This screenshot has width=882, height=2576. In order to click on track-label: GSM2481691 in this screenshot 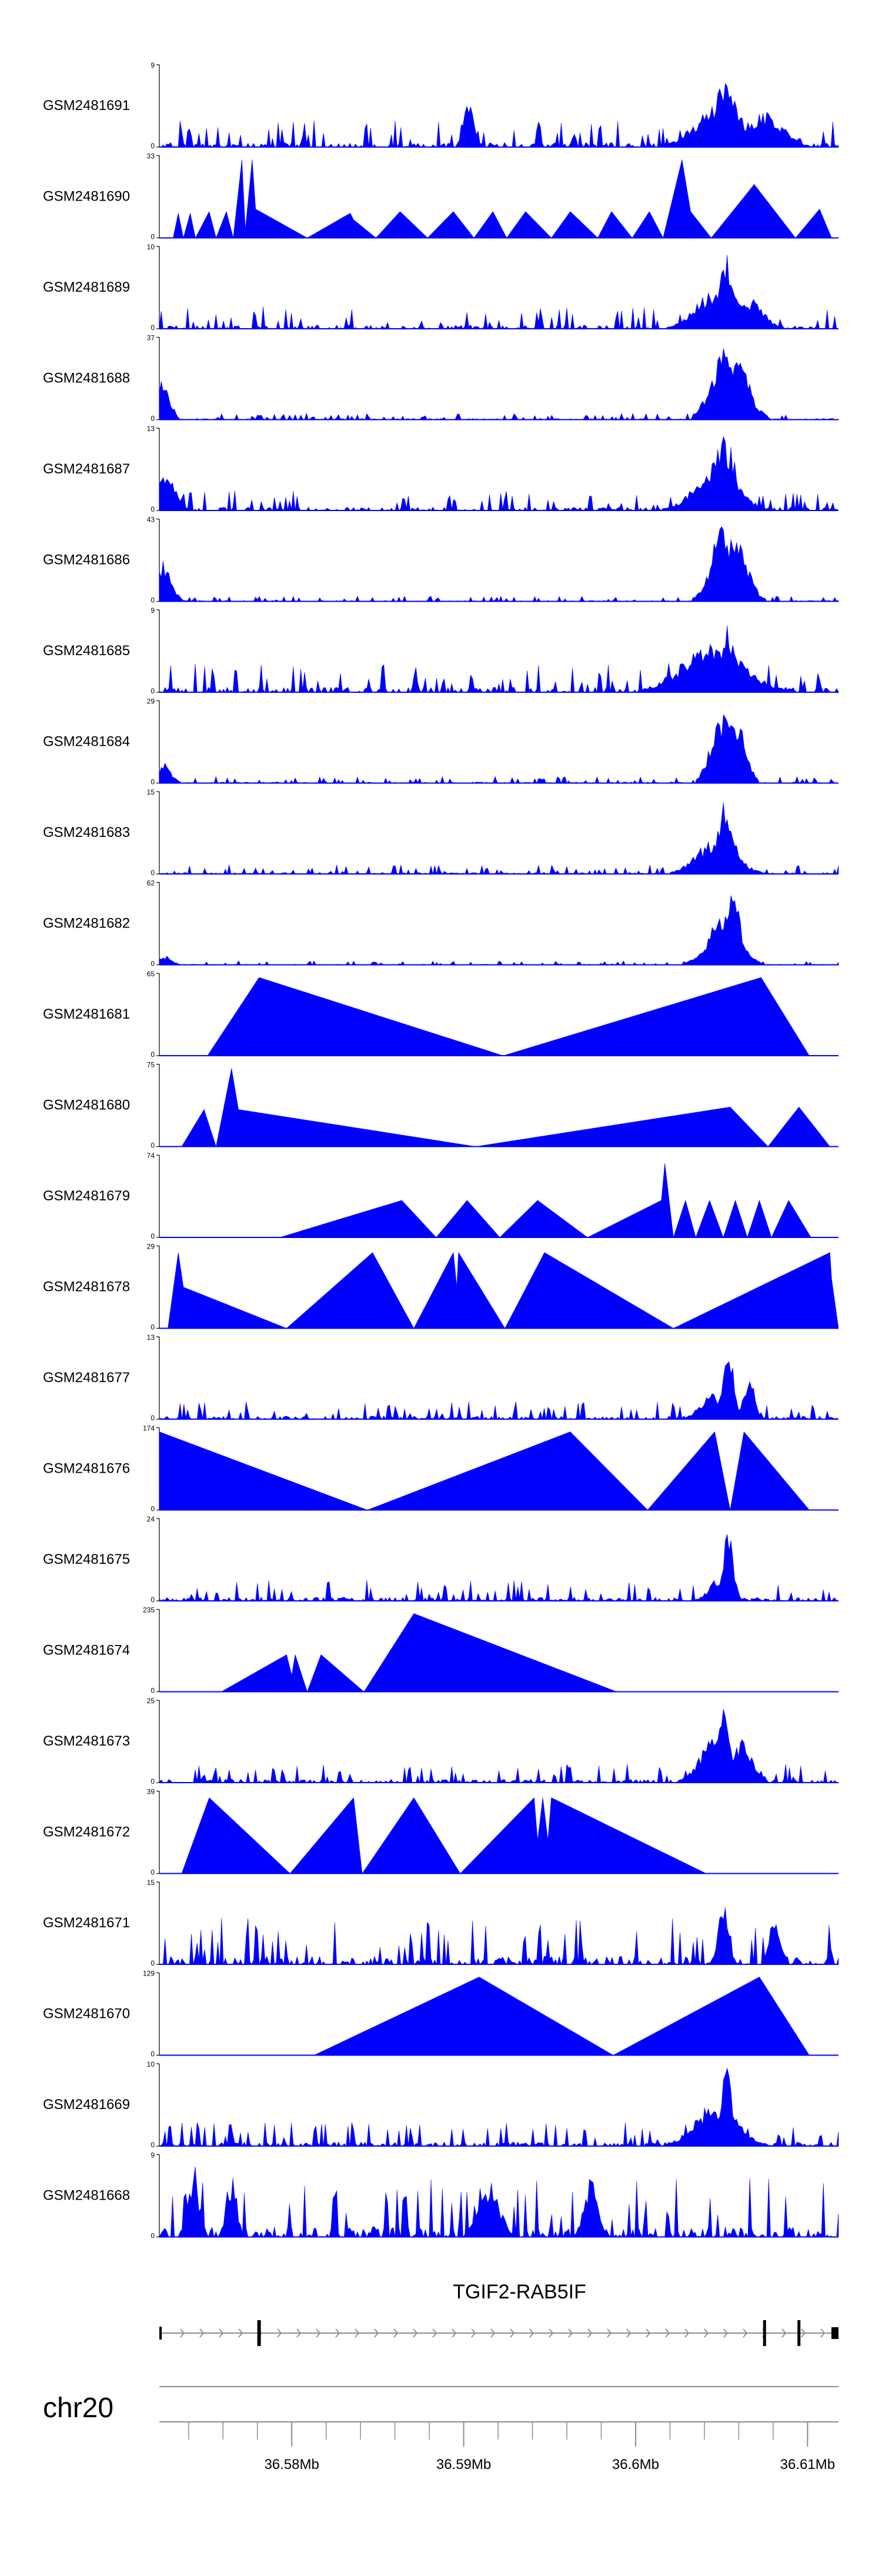, I will do `click(86, 106)`.